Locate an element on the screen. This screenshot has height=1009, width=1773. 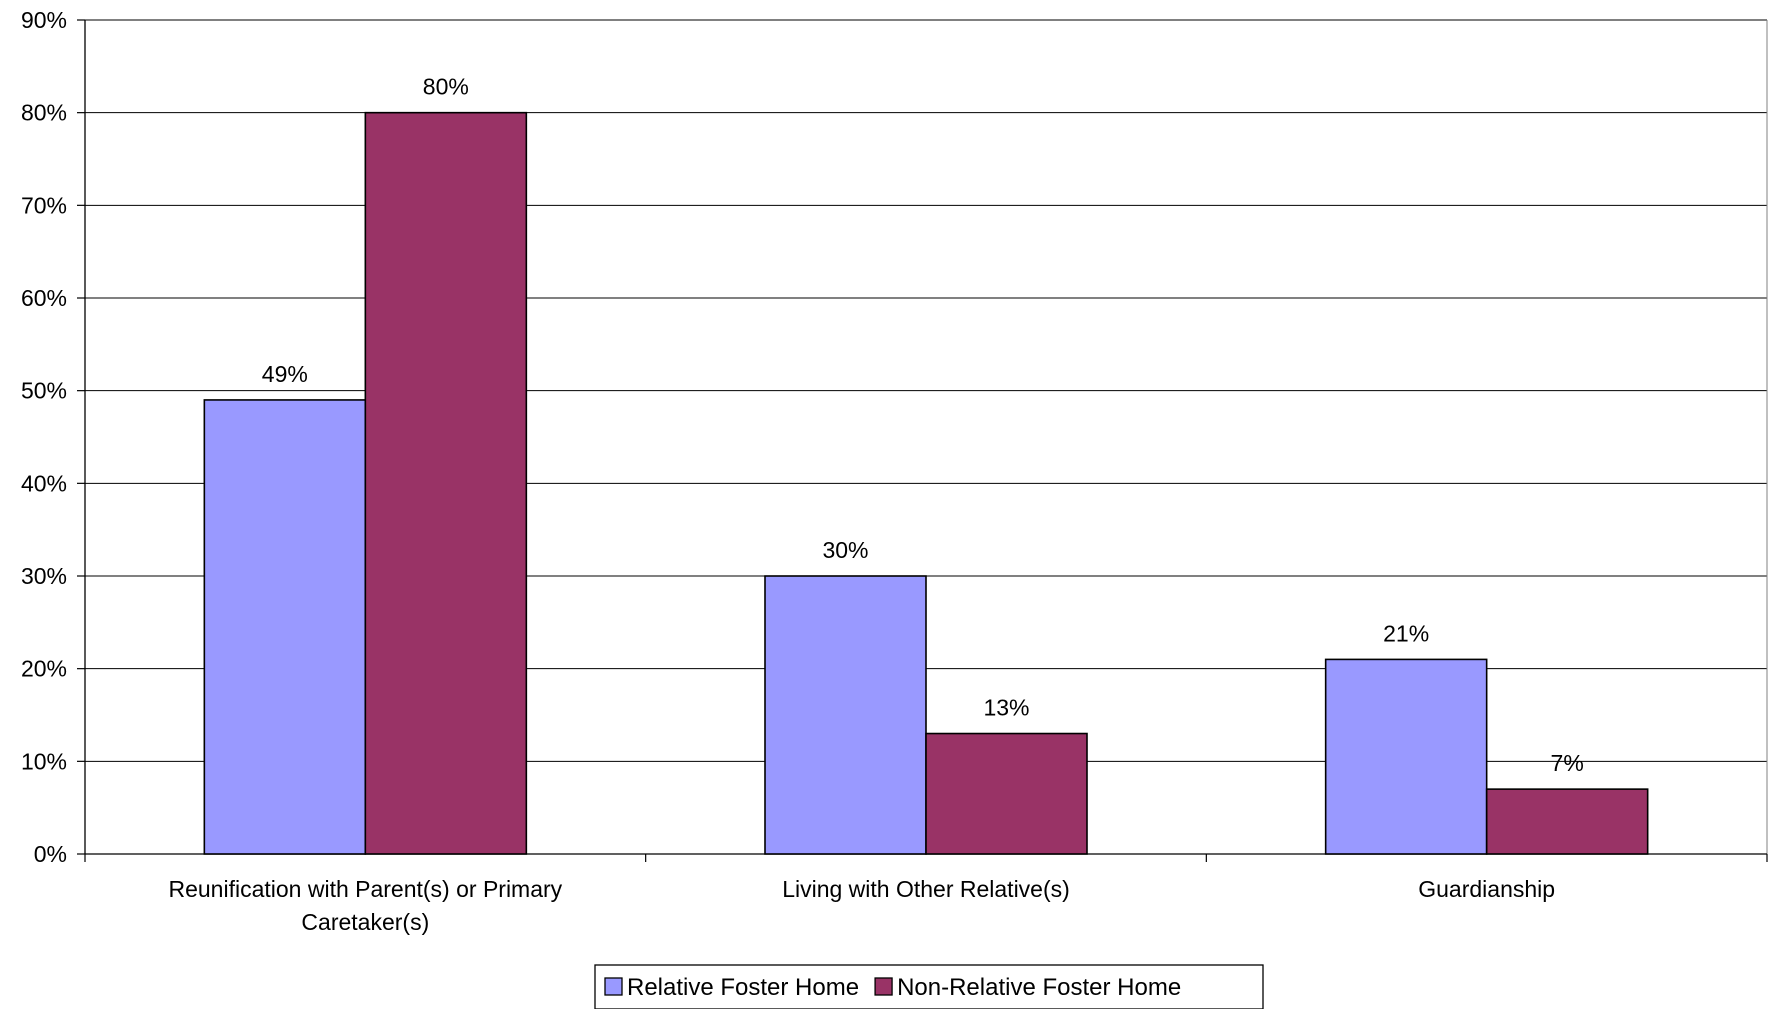
data-label: 13% is located at coordinates (1006, 708).